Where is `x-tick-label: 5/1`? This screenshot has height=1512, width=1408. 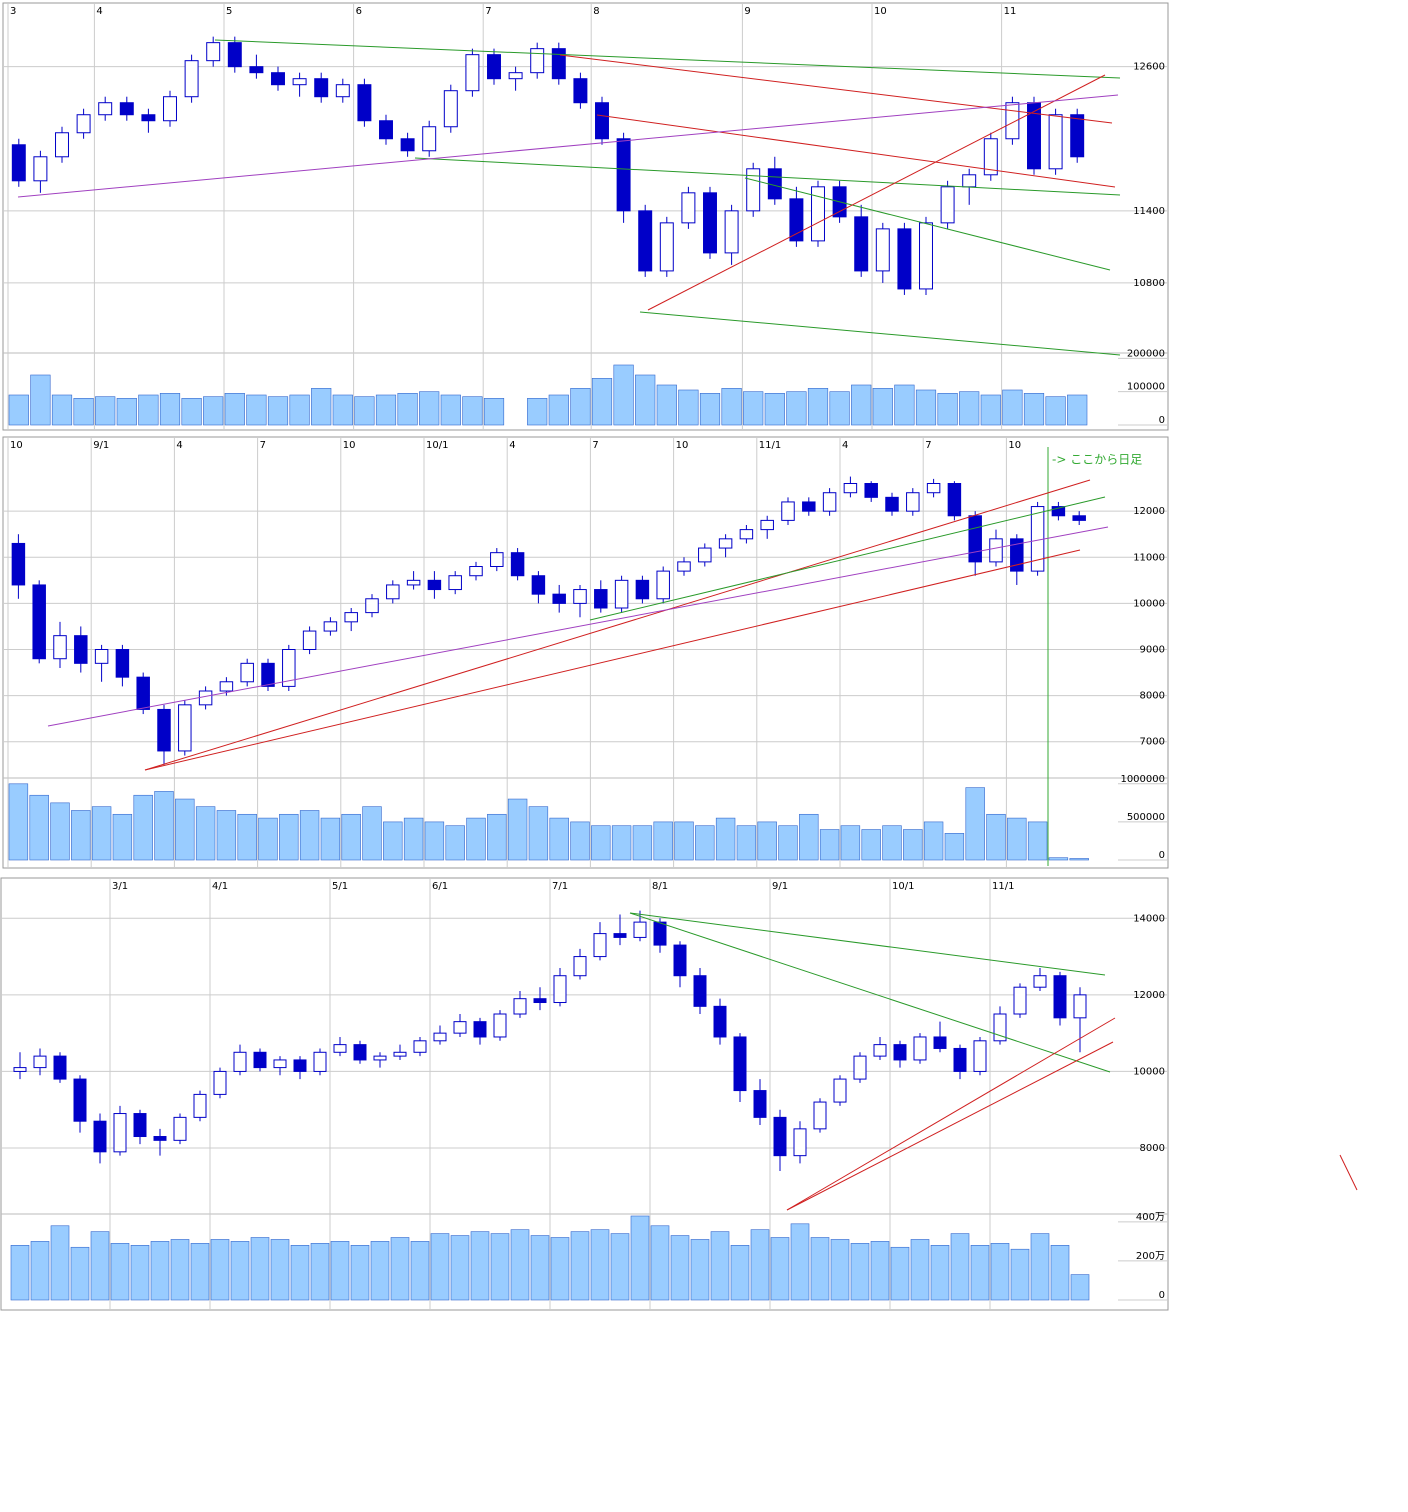
x-tick-label: 5/1 is located at coordinates (340, 886).